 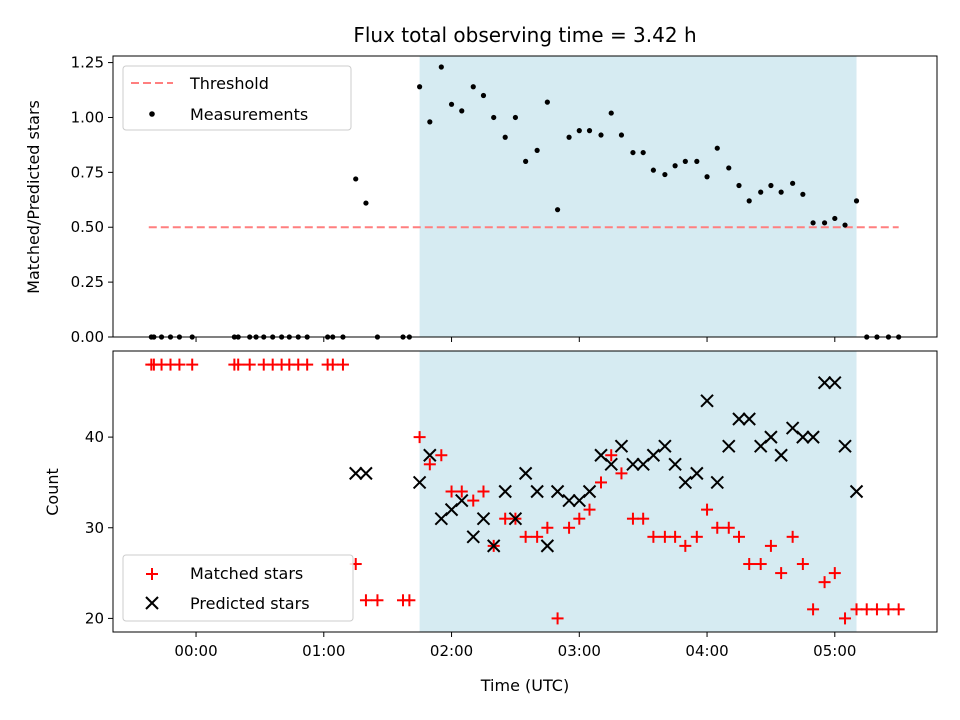 I want to click on top-x-ticks, so click(x=515, y=339).